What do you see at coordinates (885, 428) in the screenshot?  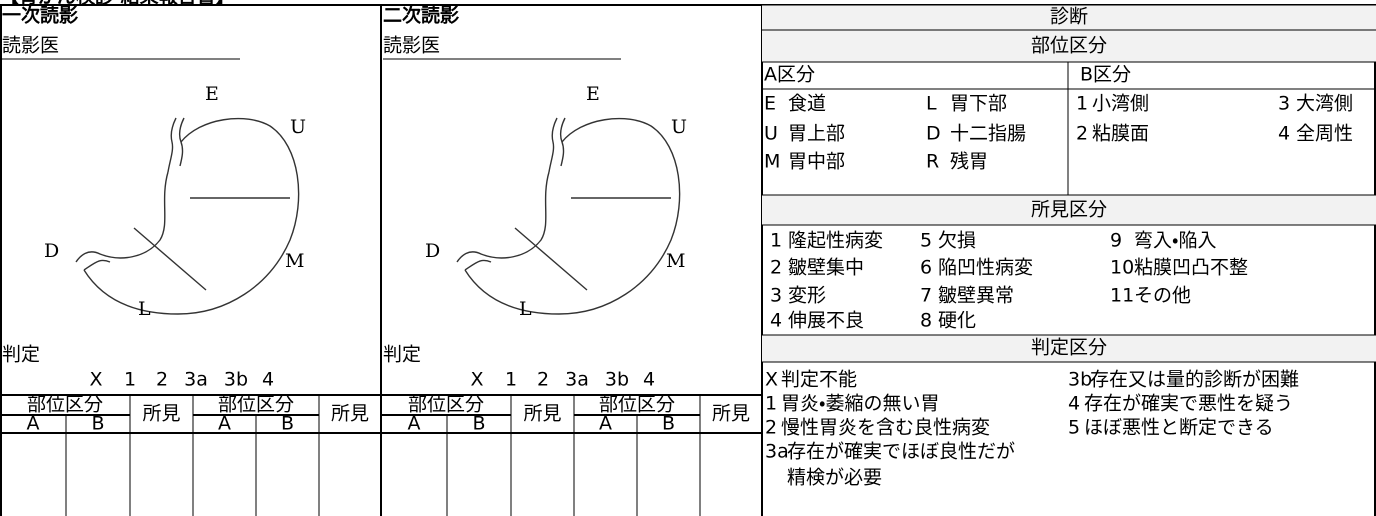 I see `item-text: 慢性胃炎を含む良性病変` at bounding box center [885, 428].